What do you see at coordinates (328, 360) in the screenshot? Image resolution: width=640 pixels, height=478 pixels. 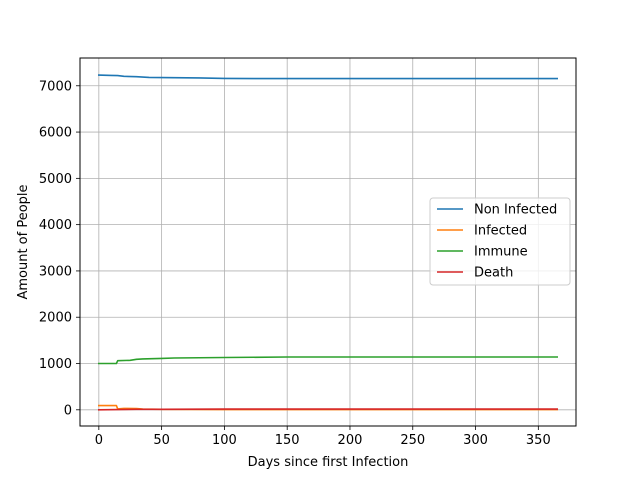 I see `series-line-immune` at bounding box center [328, 360].